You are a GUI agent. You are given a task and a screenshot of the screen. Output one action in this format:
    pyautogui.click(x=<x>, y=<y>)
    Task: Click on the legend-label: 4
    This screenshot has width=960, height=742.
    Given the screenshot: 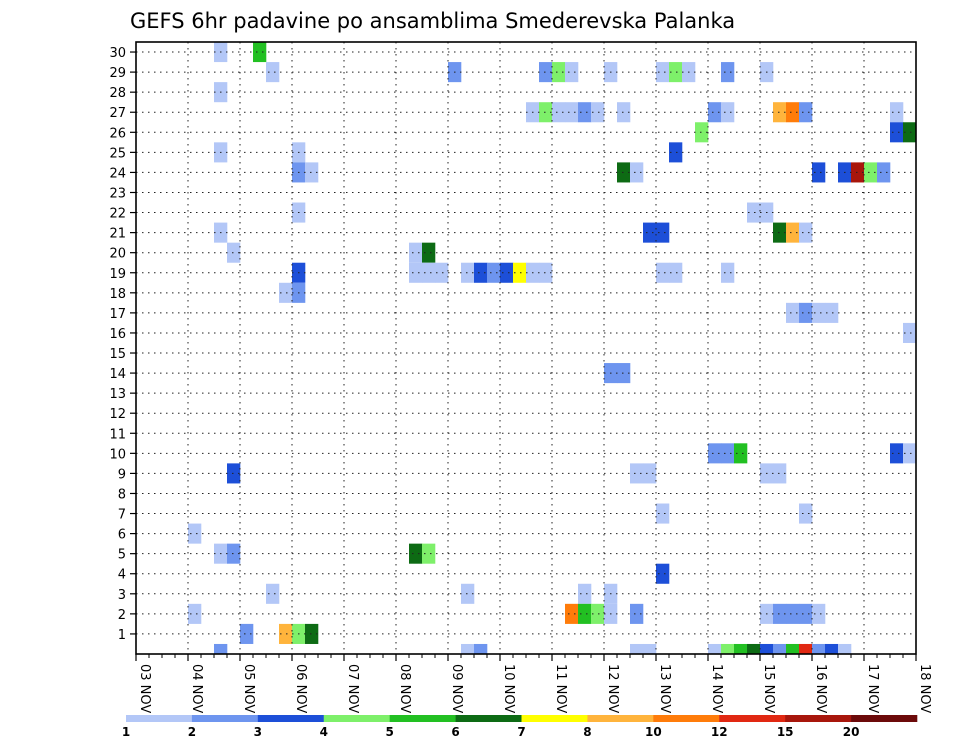 What is the action you would take?
    pyautogui.click(x=324, y=732)
    